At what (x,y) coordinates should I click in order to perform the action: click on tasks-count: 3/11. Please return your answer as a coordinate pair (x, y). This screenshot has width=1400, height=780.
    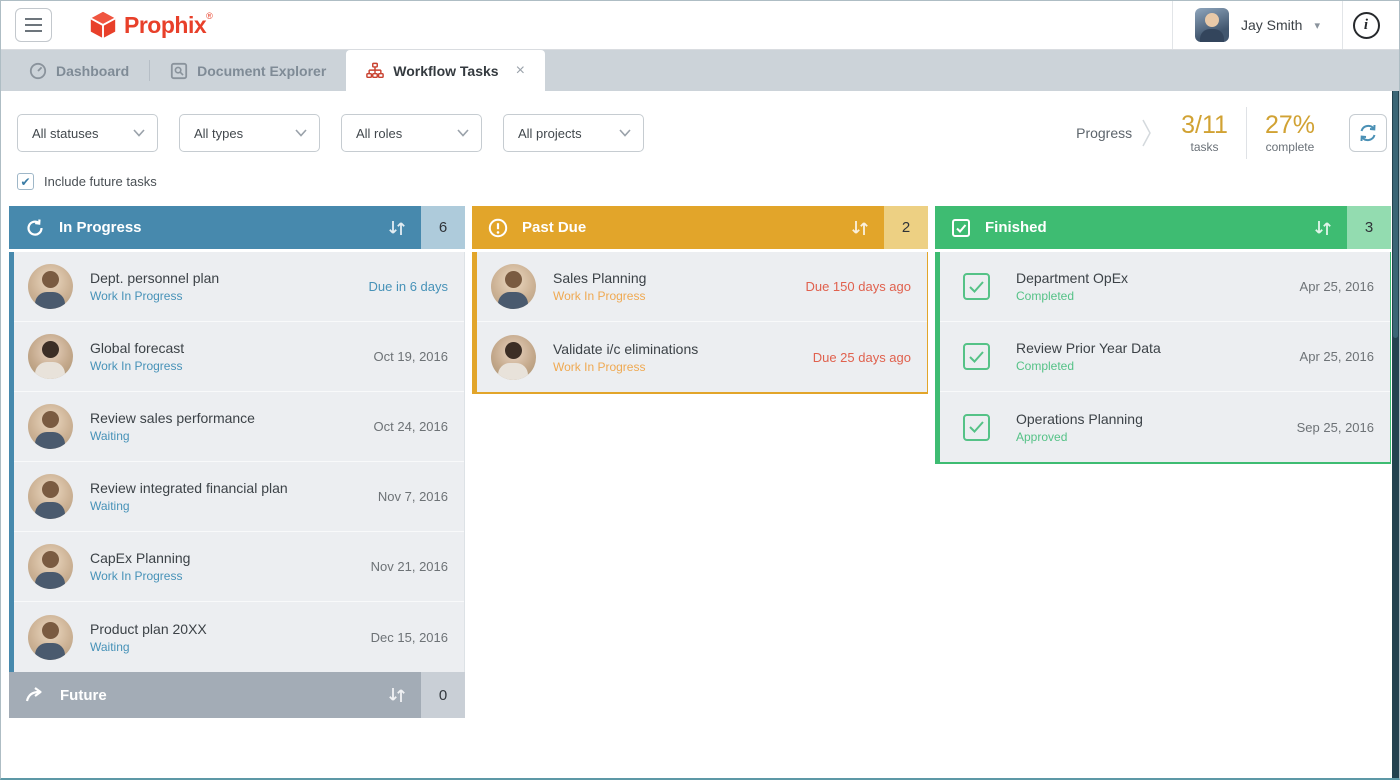
    Looking at the image, I should click on (1204, 125).